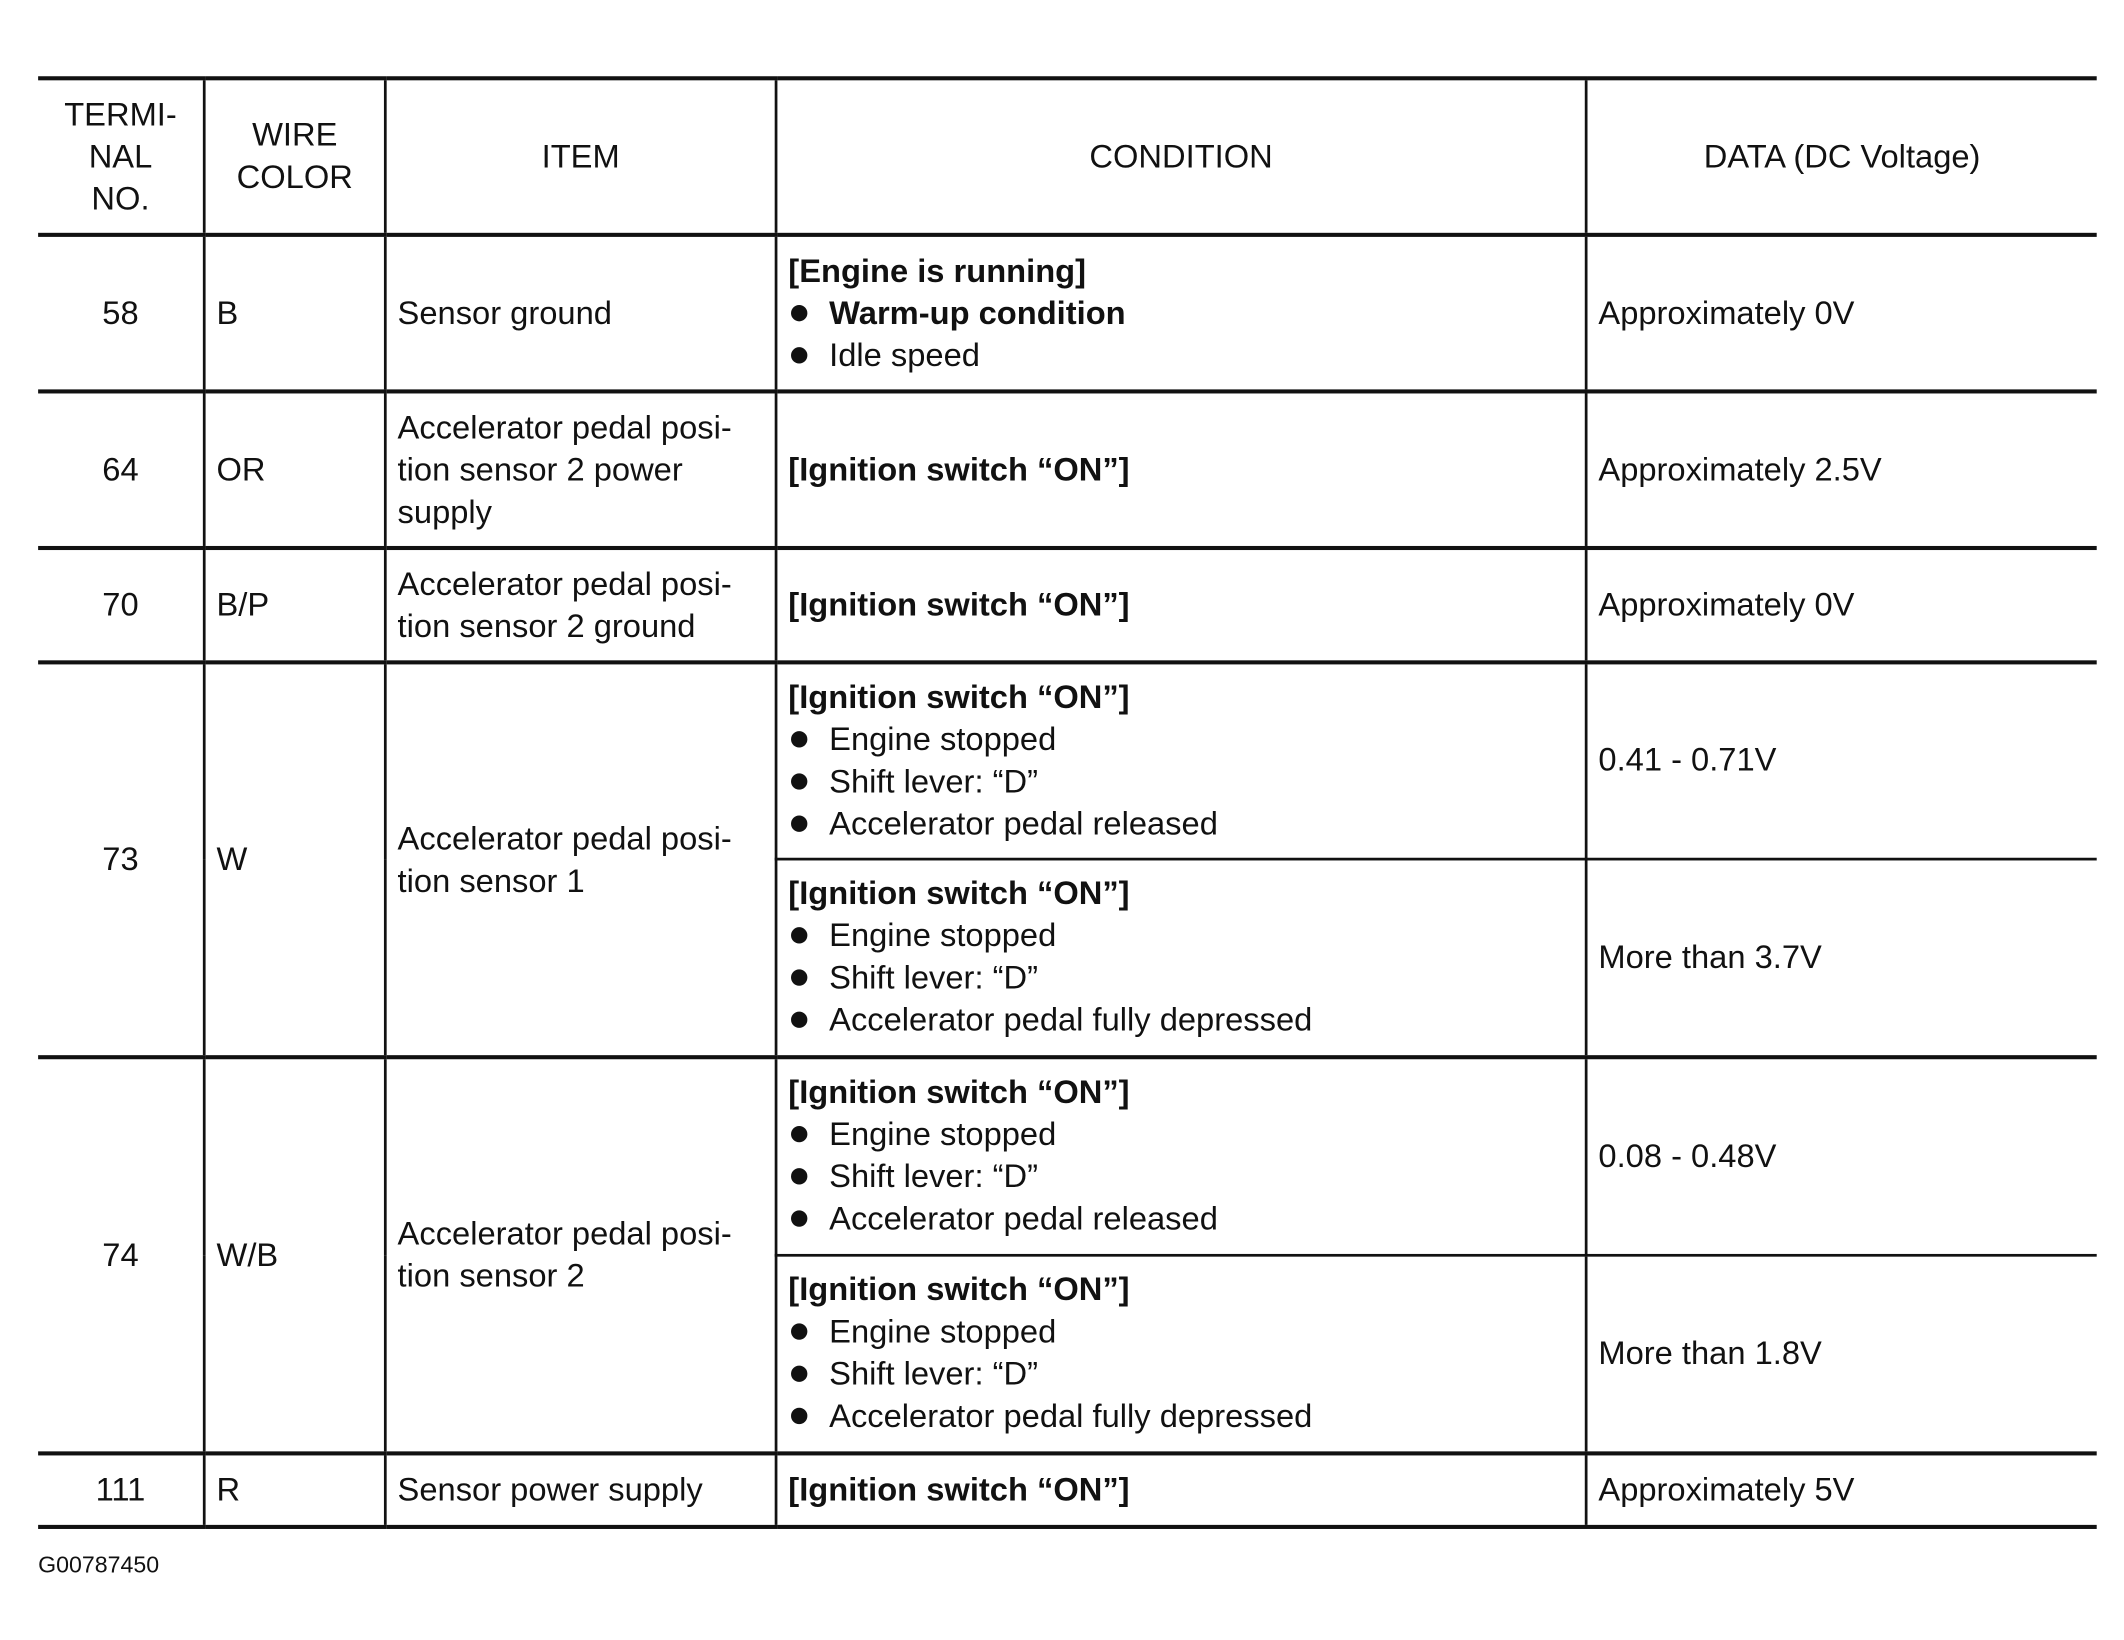  Describe the element at coordinates (1840, 1155) in the screenshot. I see `data-cell: 0.08 - 0.48V` at that location.